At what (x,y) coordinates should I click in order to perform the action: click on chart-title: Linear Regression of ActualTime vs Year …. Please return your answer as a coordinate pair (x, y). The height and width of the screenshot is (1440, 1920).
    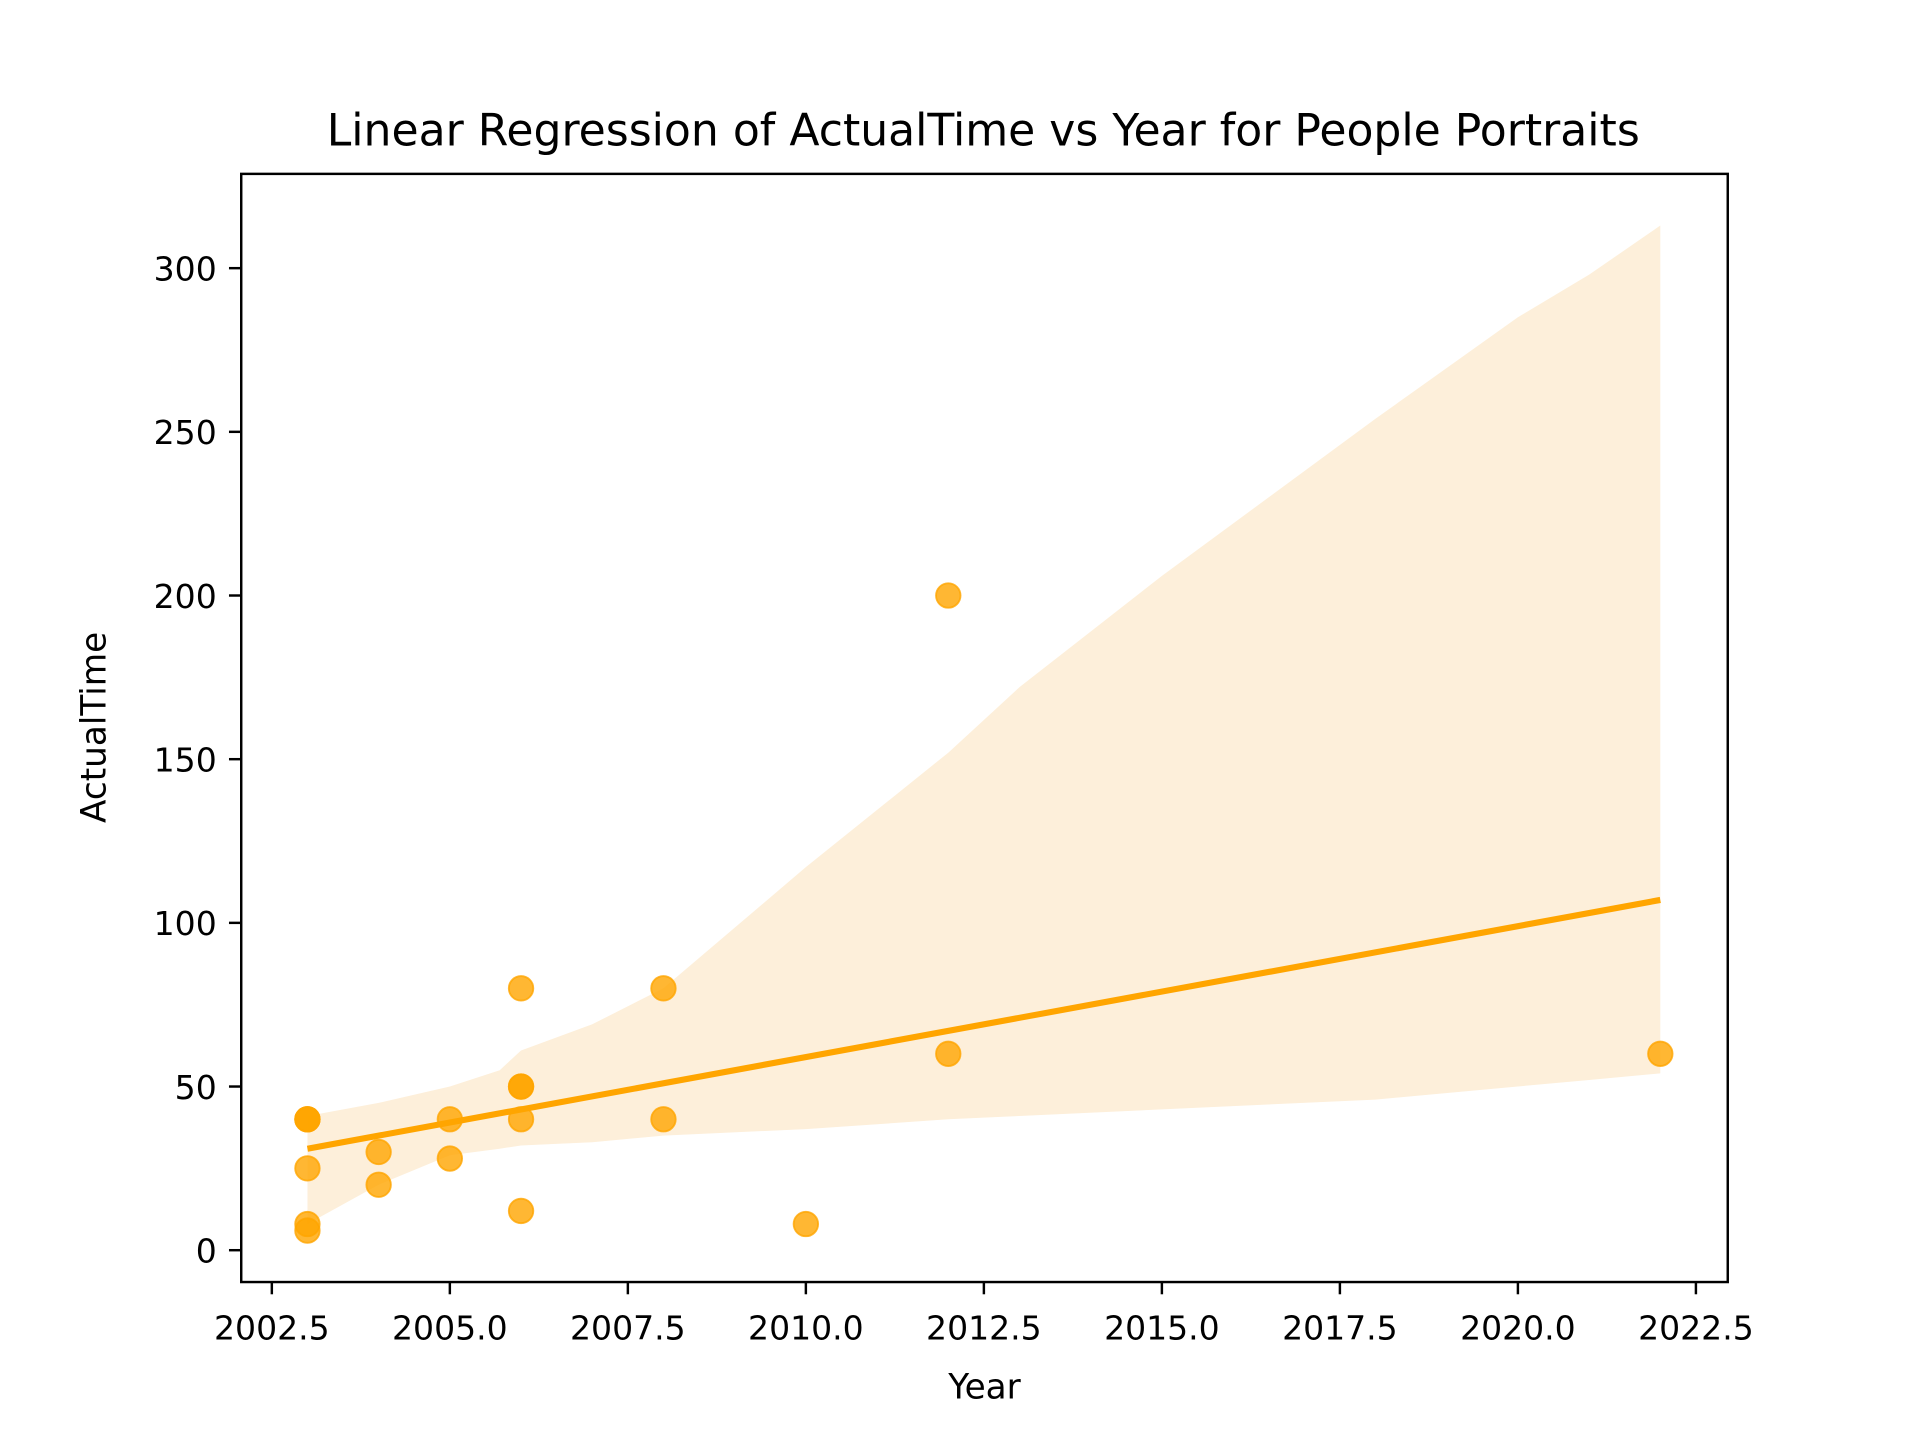
    Looking at the image, I should click on (983, 131).